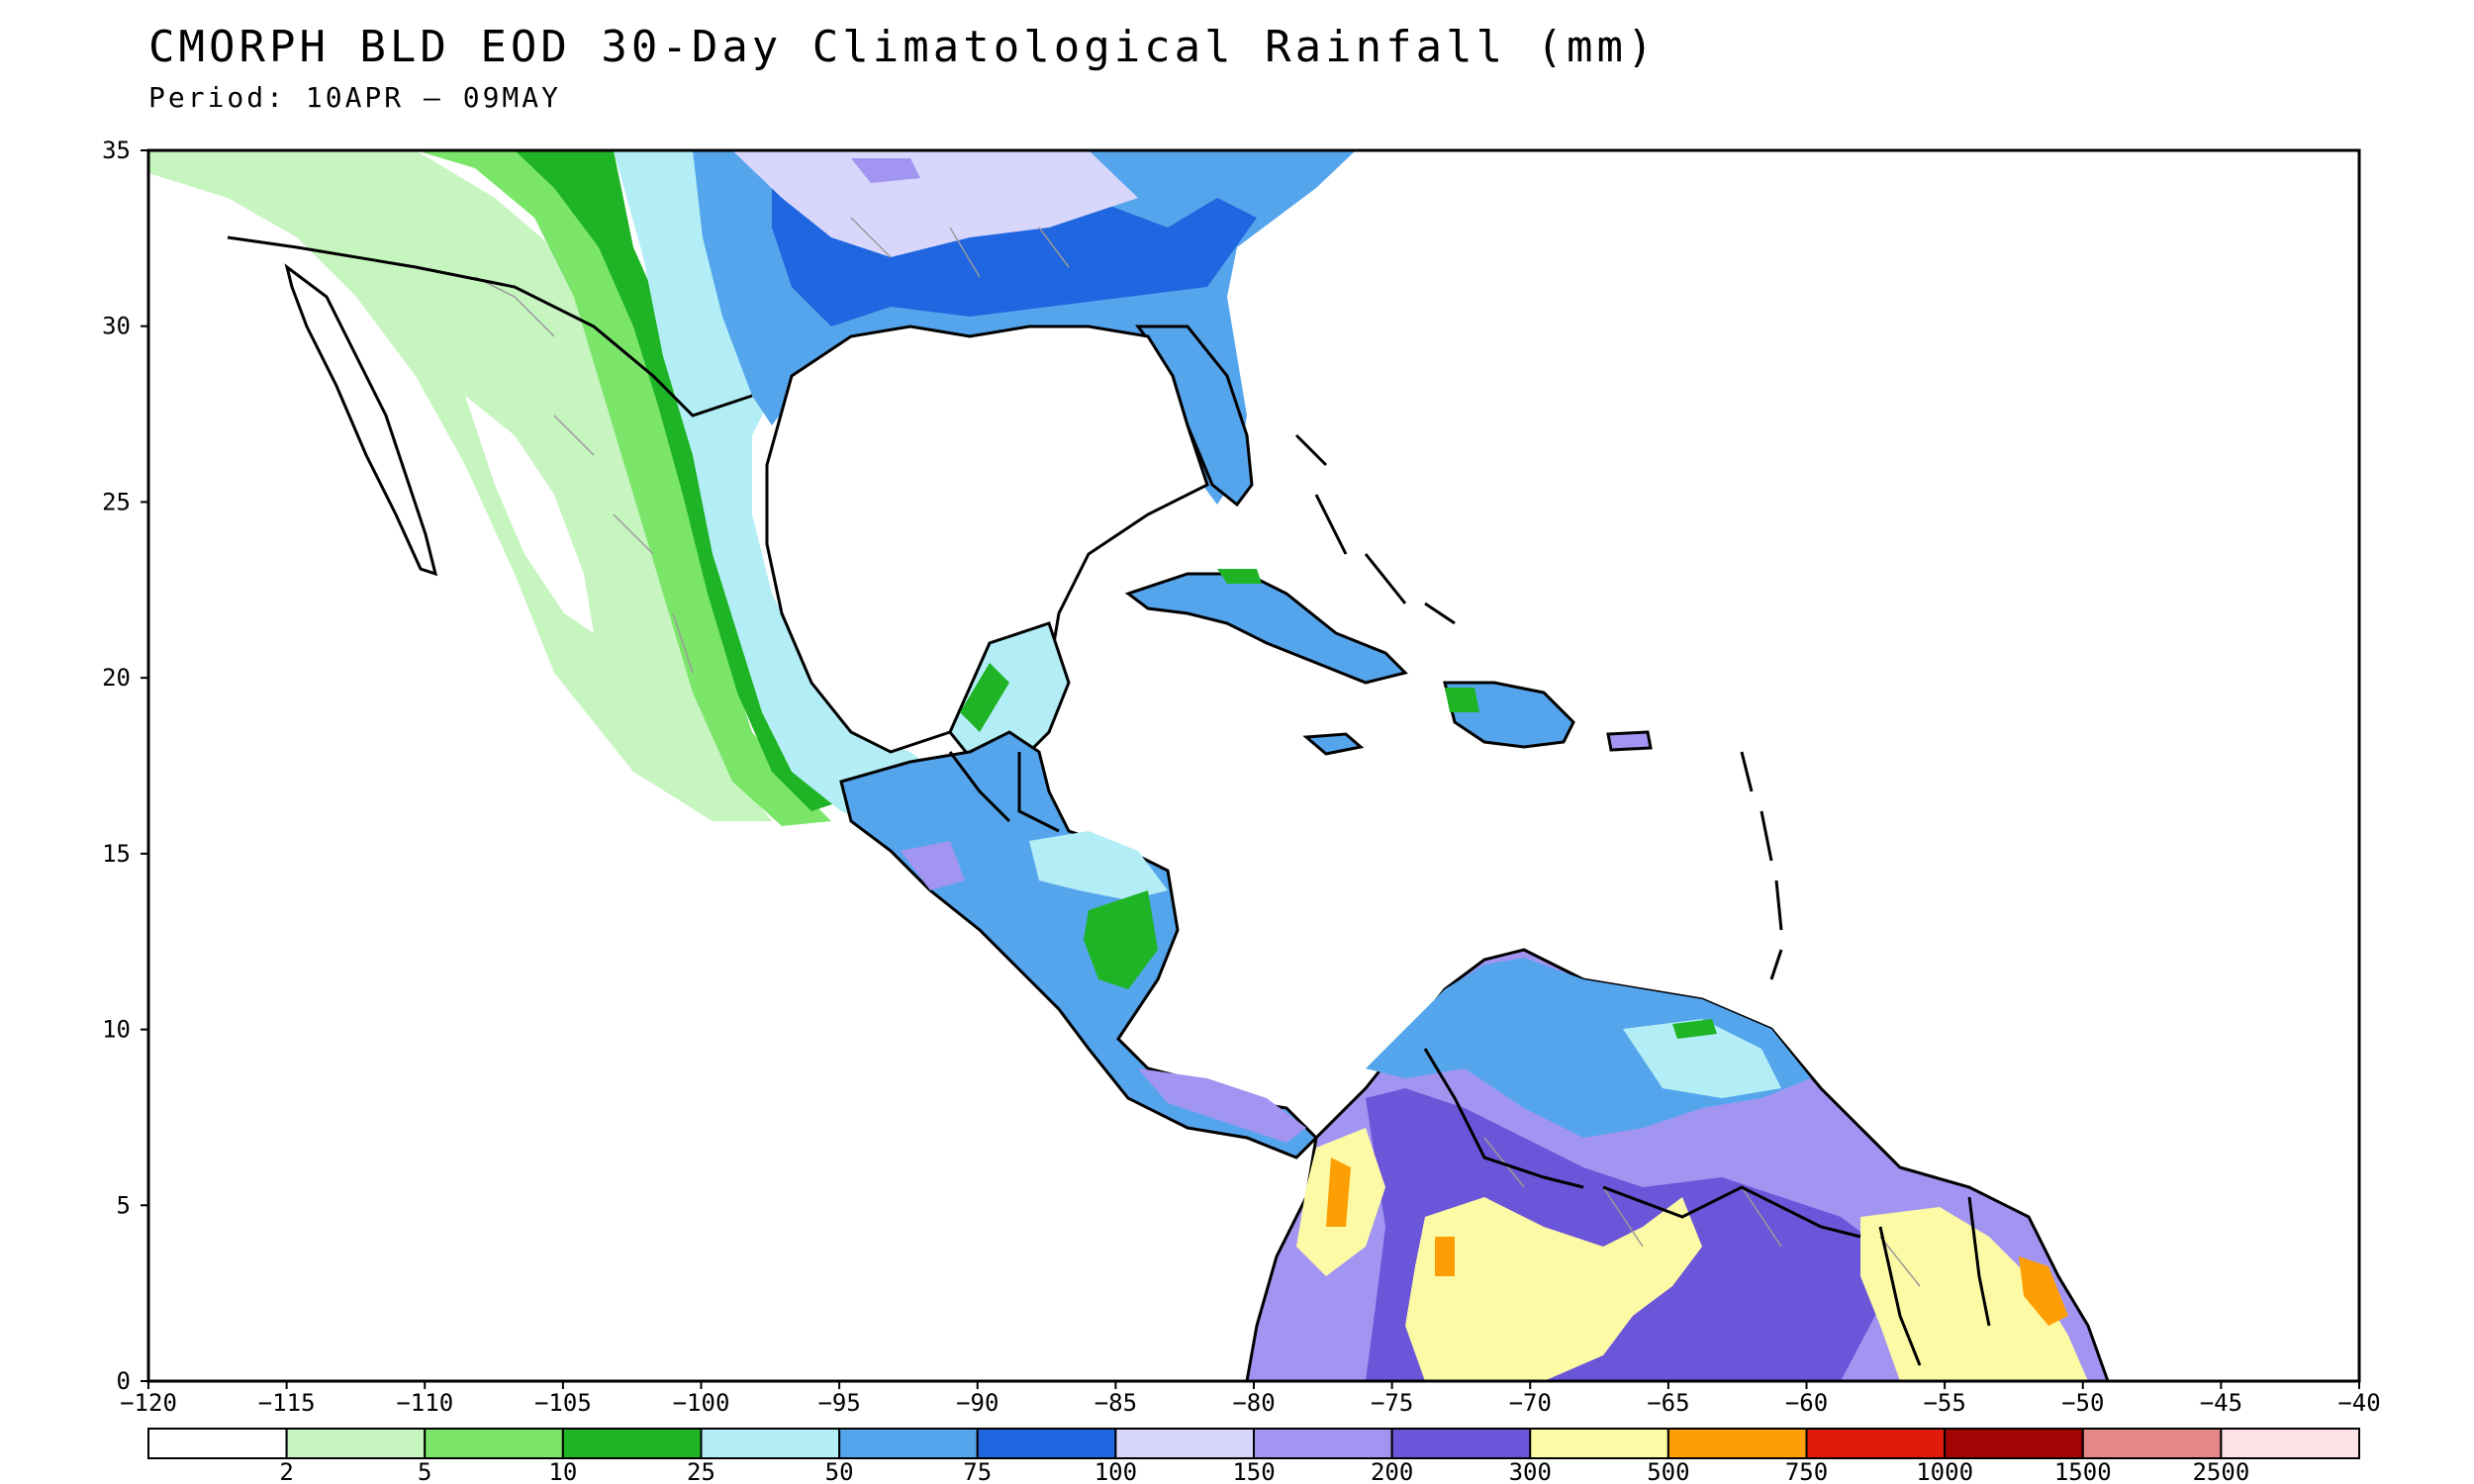 This screenshot has height=1484, width=2474. Describe the element at coordinates (563, 1471) in the screenshot. I see `legend-label: 10` at that location.